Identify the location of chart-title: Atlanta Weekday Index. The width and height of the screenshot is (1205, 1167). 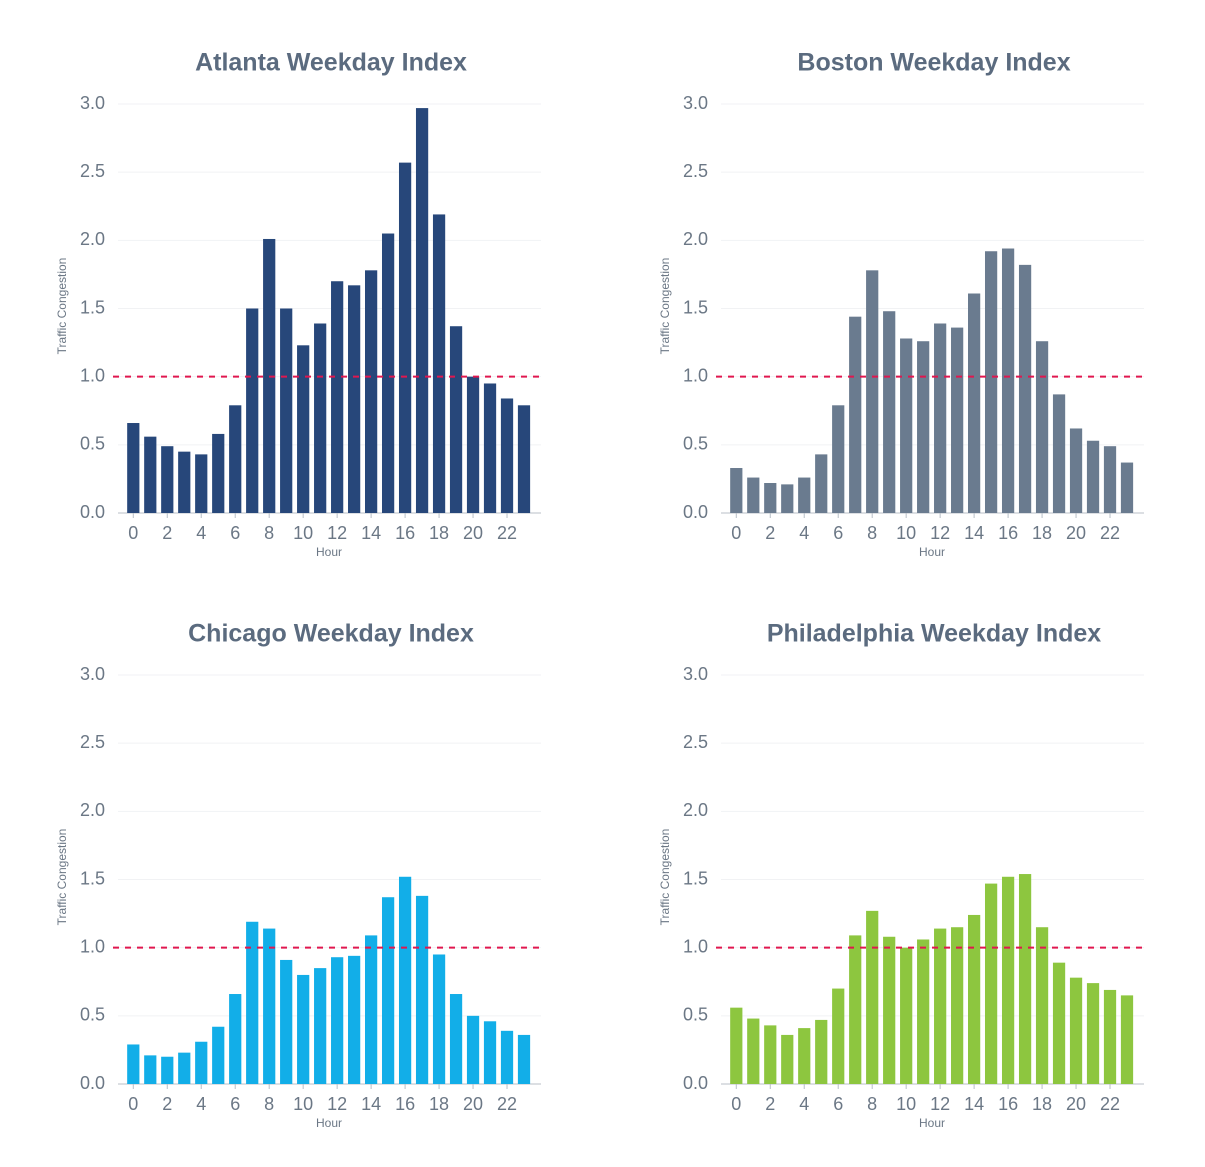
(331, 63).